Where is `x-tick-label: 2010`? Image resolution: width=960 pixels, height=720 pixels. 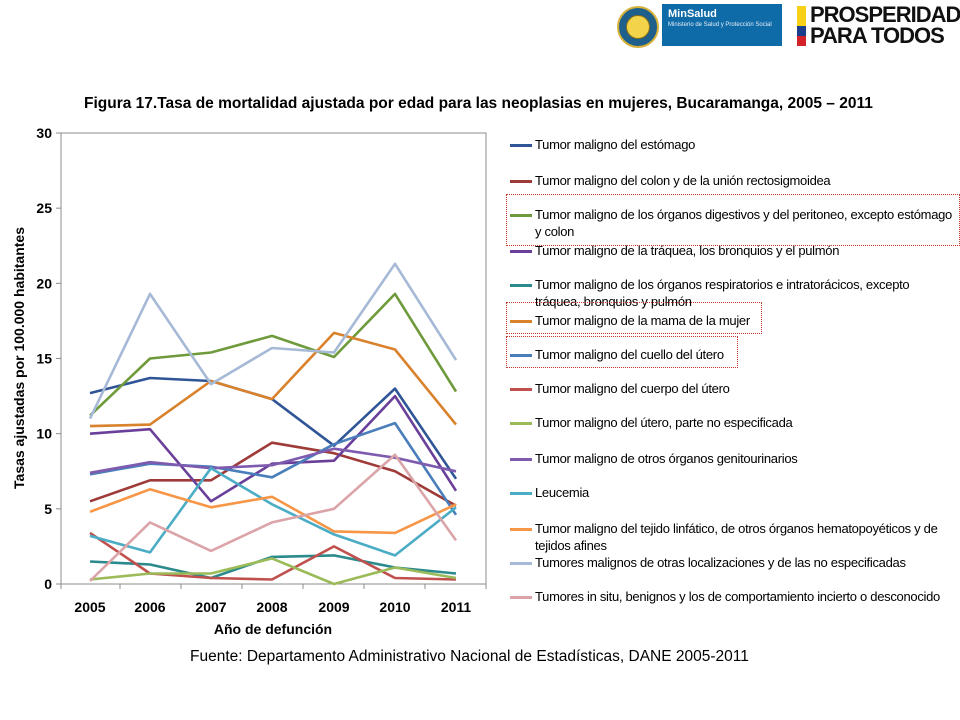
x-tick-label: 2010 is located at coordinates (394, 607).